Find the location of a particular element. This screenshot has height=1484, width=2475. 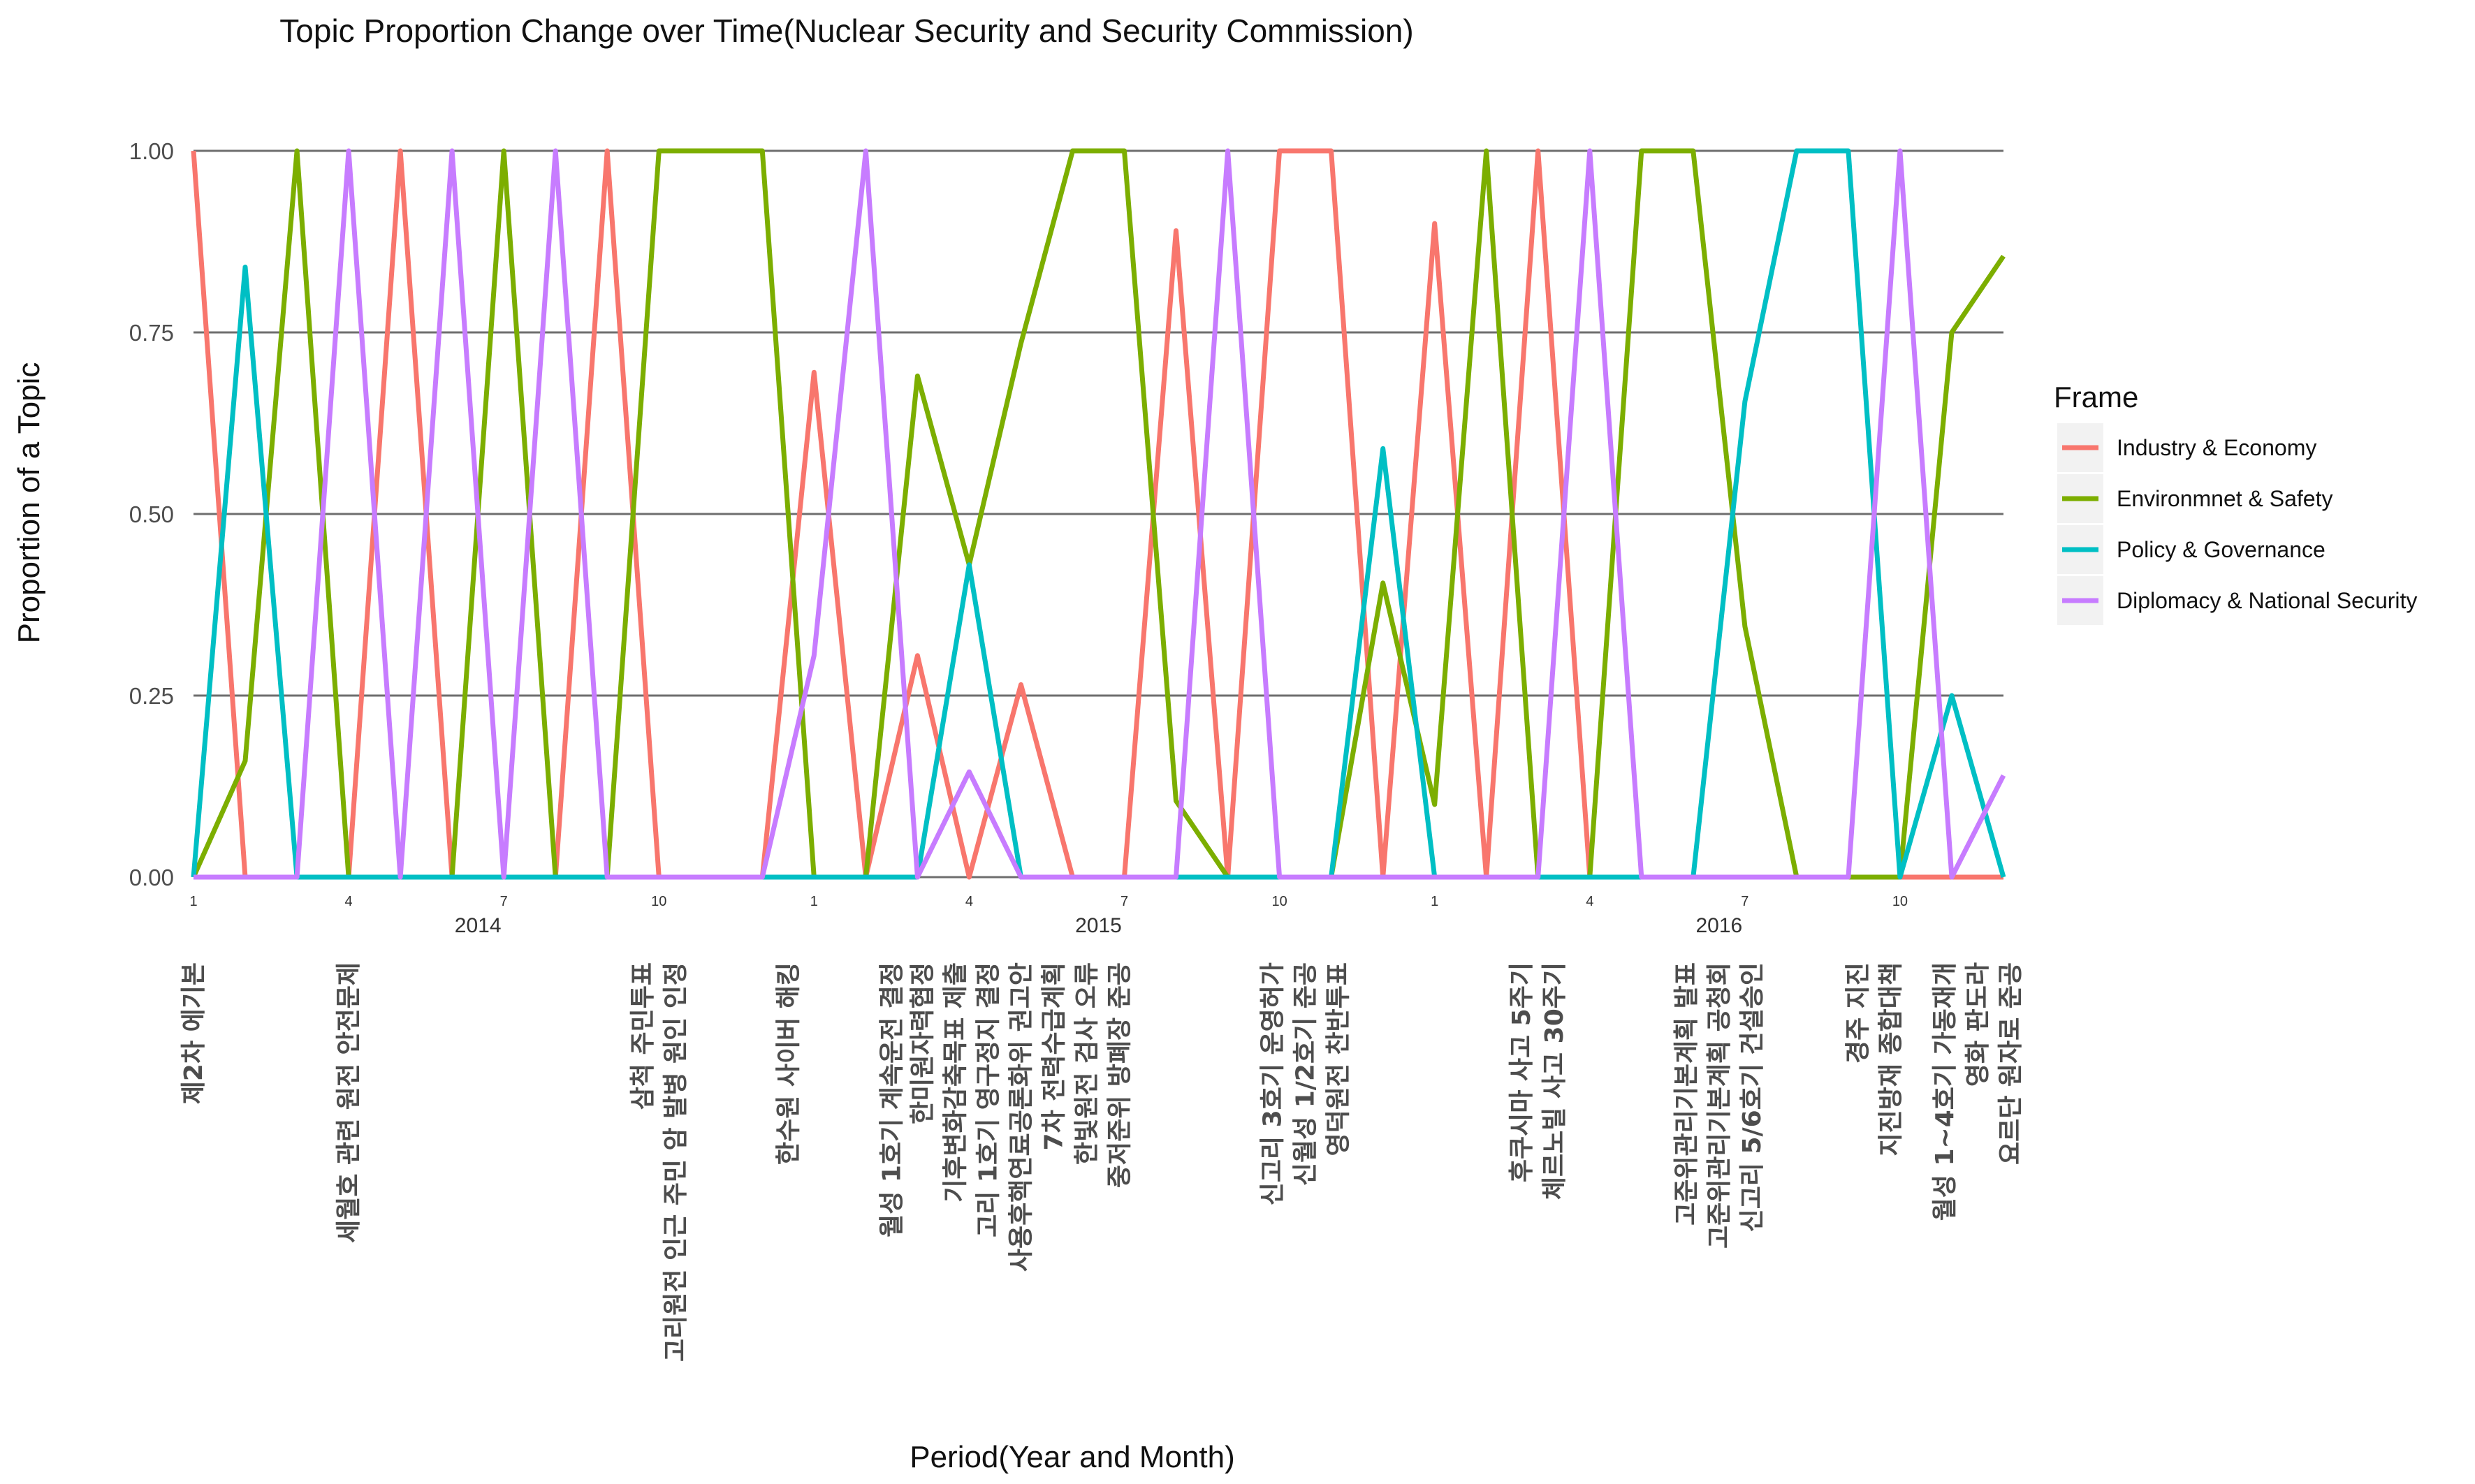

event-annotation: 고준위관리기본계획 발표 고준위관리기본계획 공청회 신고리 5/6호기 건설승인 is located at coordinates (1719, 1105).